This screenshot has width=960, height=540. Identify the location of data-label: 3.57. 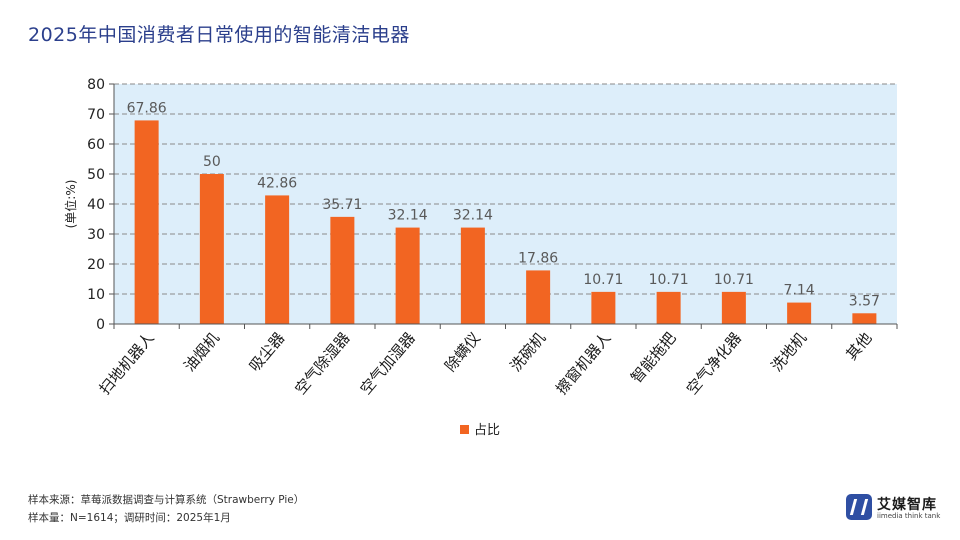
(864, 301).